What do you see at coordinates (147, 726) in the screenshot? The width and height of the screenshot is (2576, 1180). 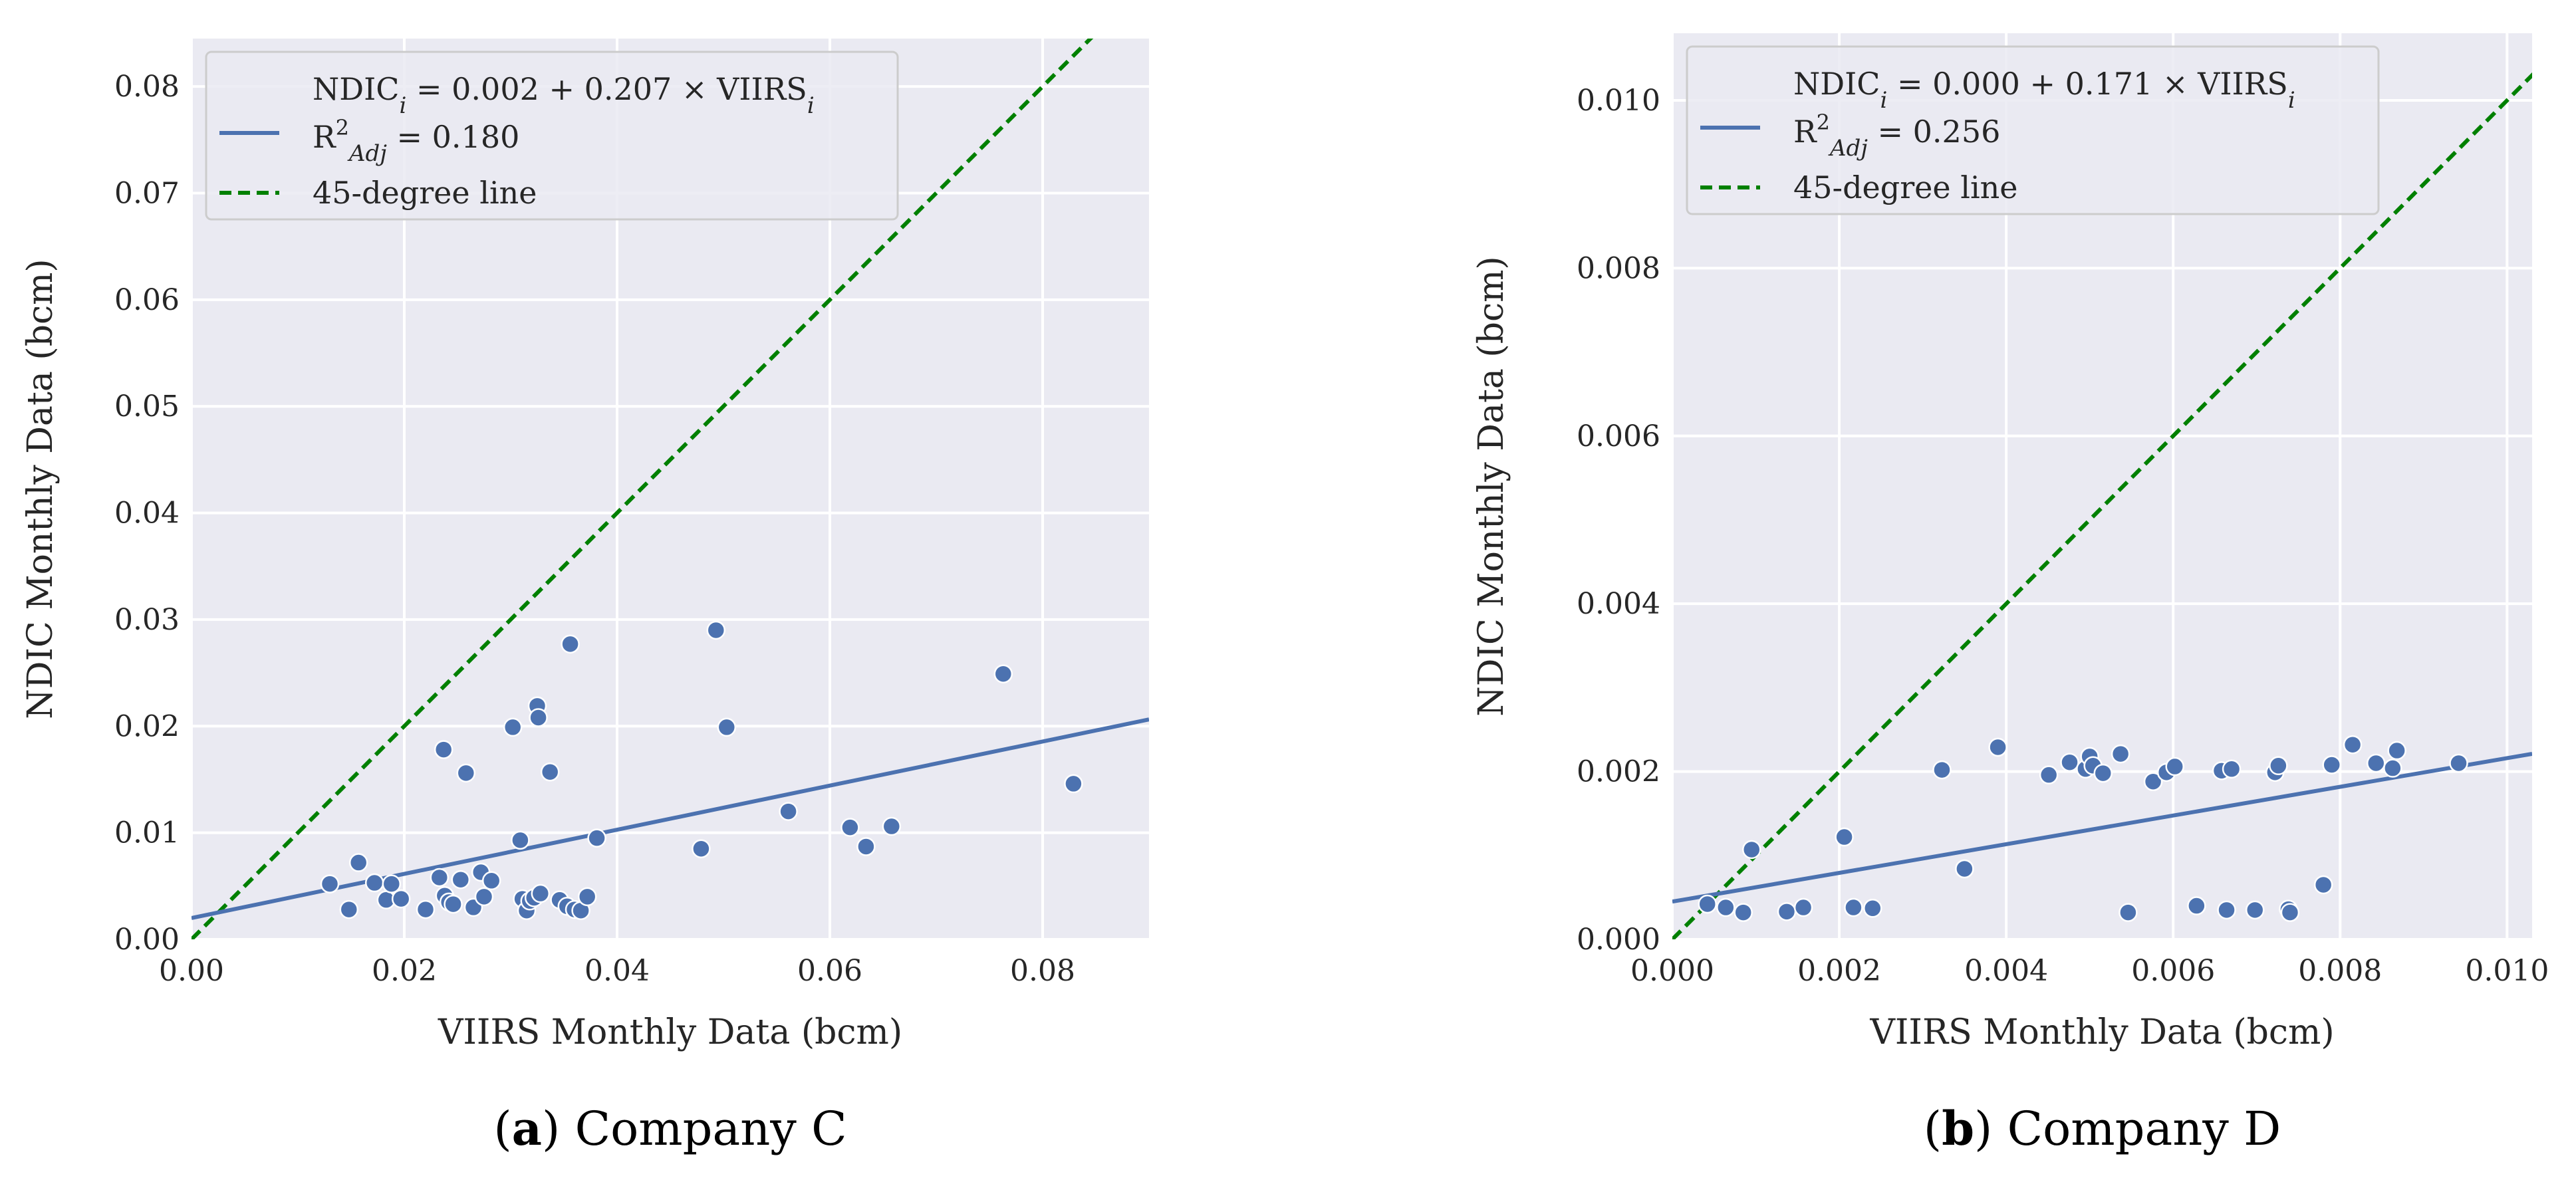 I see `y-tick-label: 0.02` at bounding box center [147, 726].